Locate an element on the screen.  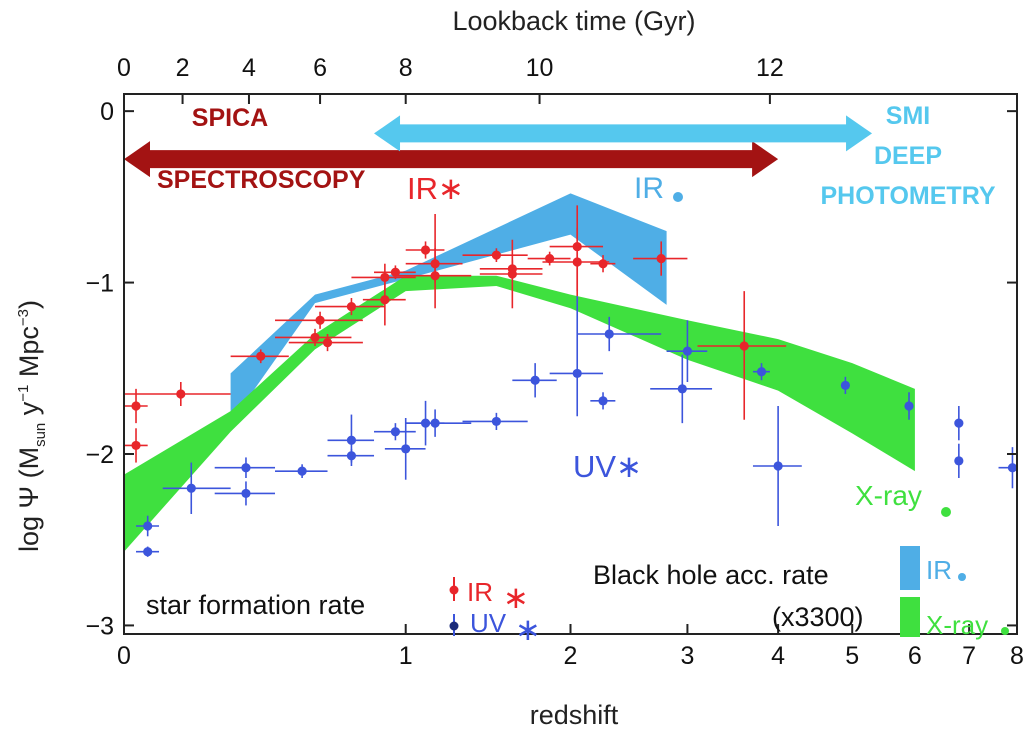
y-axis-title: log Ψ (Msun y−1 Mpc−3) is located at coordinates (31, 426).